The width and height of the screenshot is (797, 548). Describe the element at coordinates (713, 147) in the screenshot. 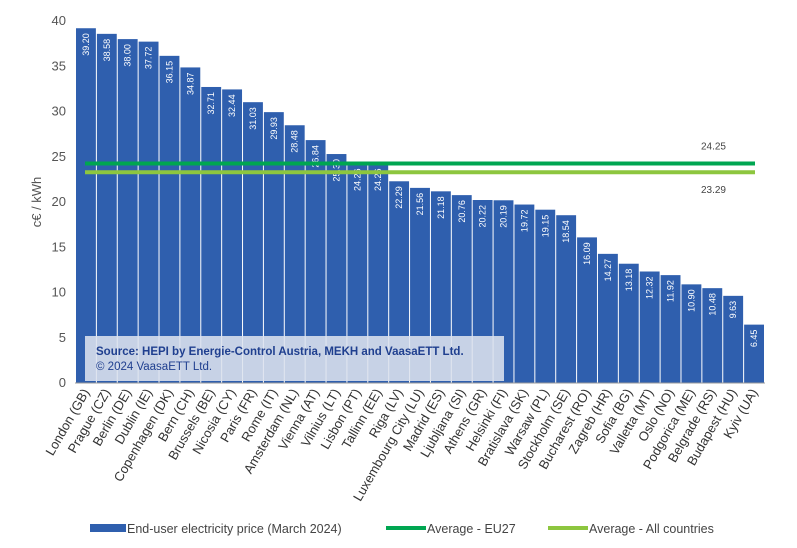

I see `average-value-label: 24.25` at that location.